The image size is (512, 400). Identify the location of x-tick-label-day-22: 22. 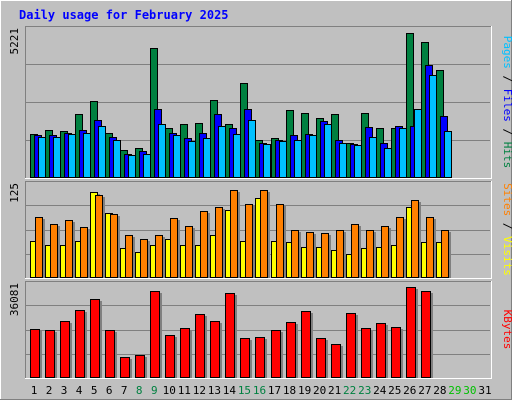
(349, 390).